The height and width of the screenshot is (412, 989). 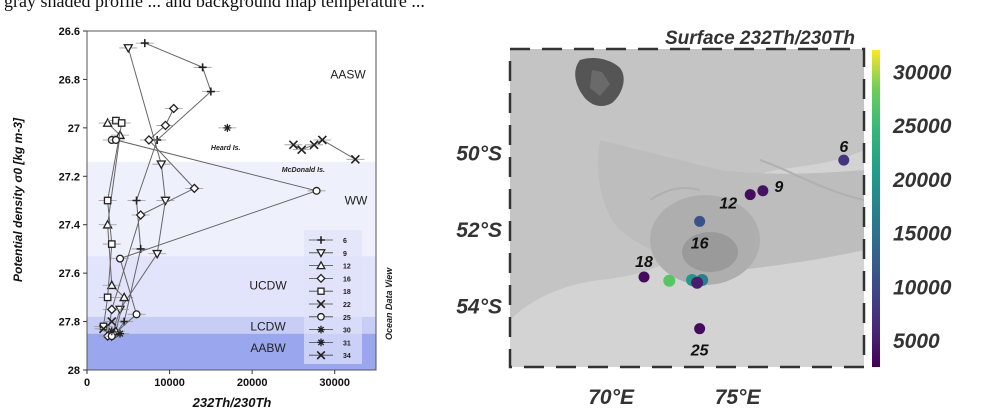 What do you see at coordinates (922, 180) in the screenshot?
I see `colorbar-tick-label: 20000` at bounding box center [922, 180].